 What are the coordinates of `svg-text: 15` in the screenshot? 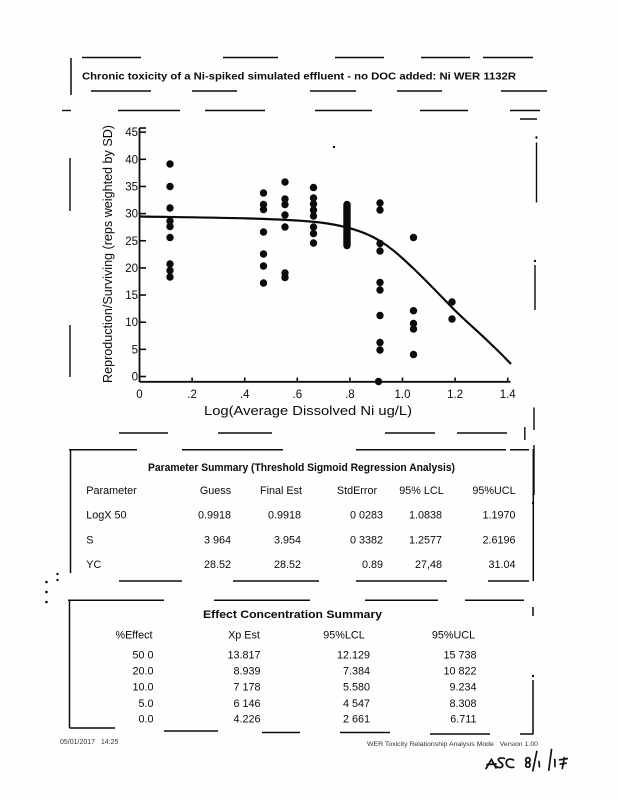 It's located at (131, 296).